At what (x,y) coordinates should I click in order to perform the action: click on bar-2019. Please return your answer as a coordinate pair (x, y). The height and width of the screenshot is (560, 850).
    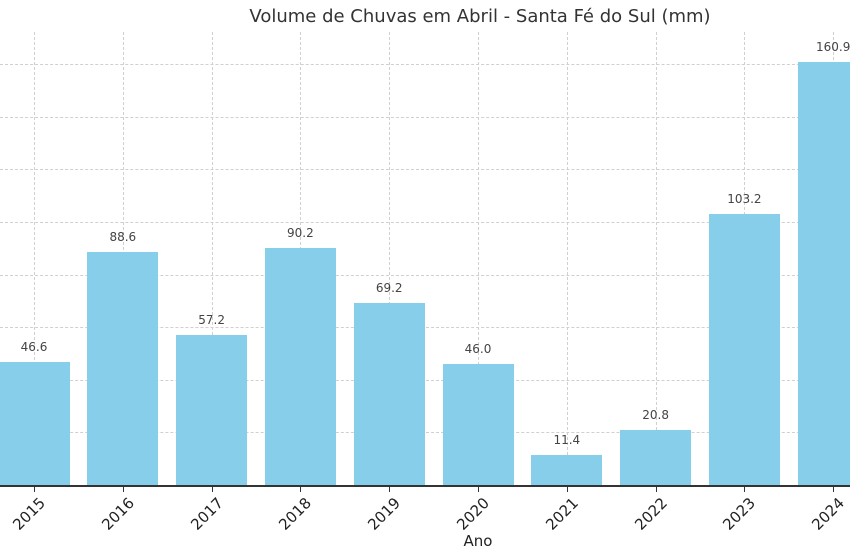
    Looking at the image, I should click on (389, 394).